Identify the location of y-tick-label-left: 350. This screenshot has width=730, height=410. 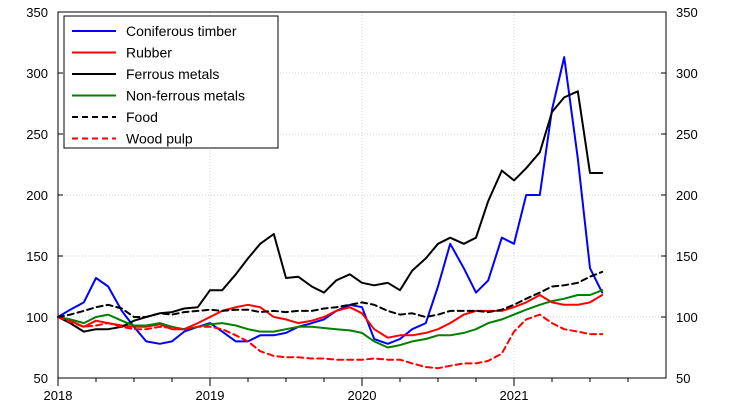
(37, 12).